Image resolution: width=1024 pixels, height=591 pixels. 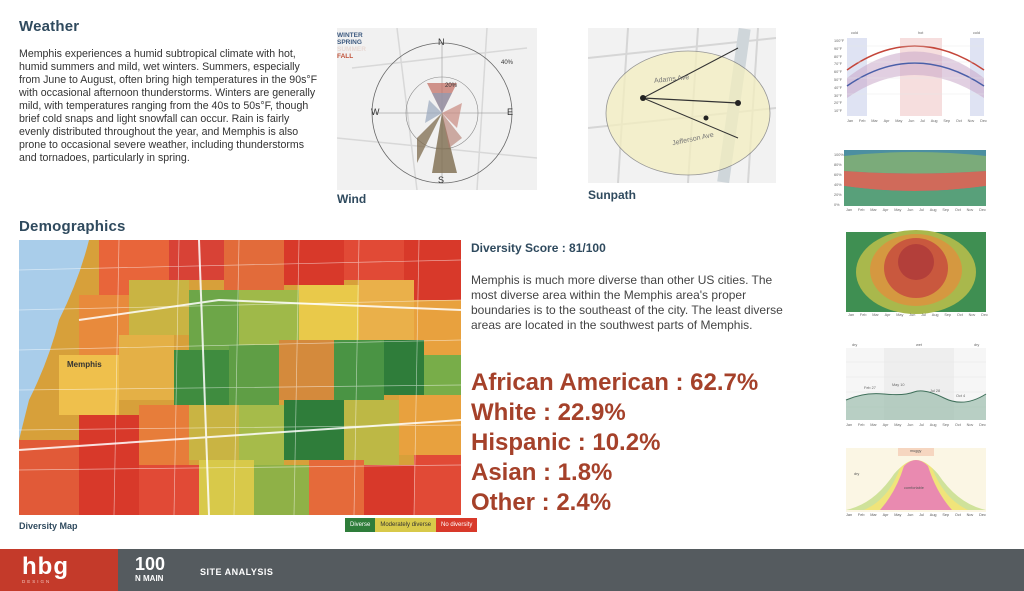 I want to click on temp-season-cold-2: cold, so click(x=976, y=33).